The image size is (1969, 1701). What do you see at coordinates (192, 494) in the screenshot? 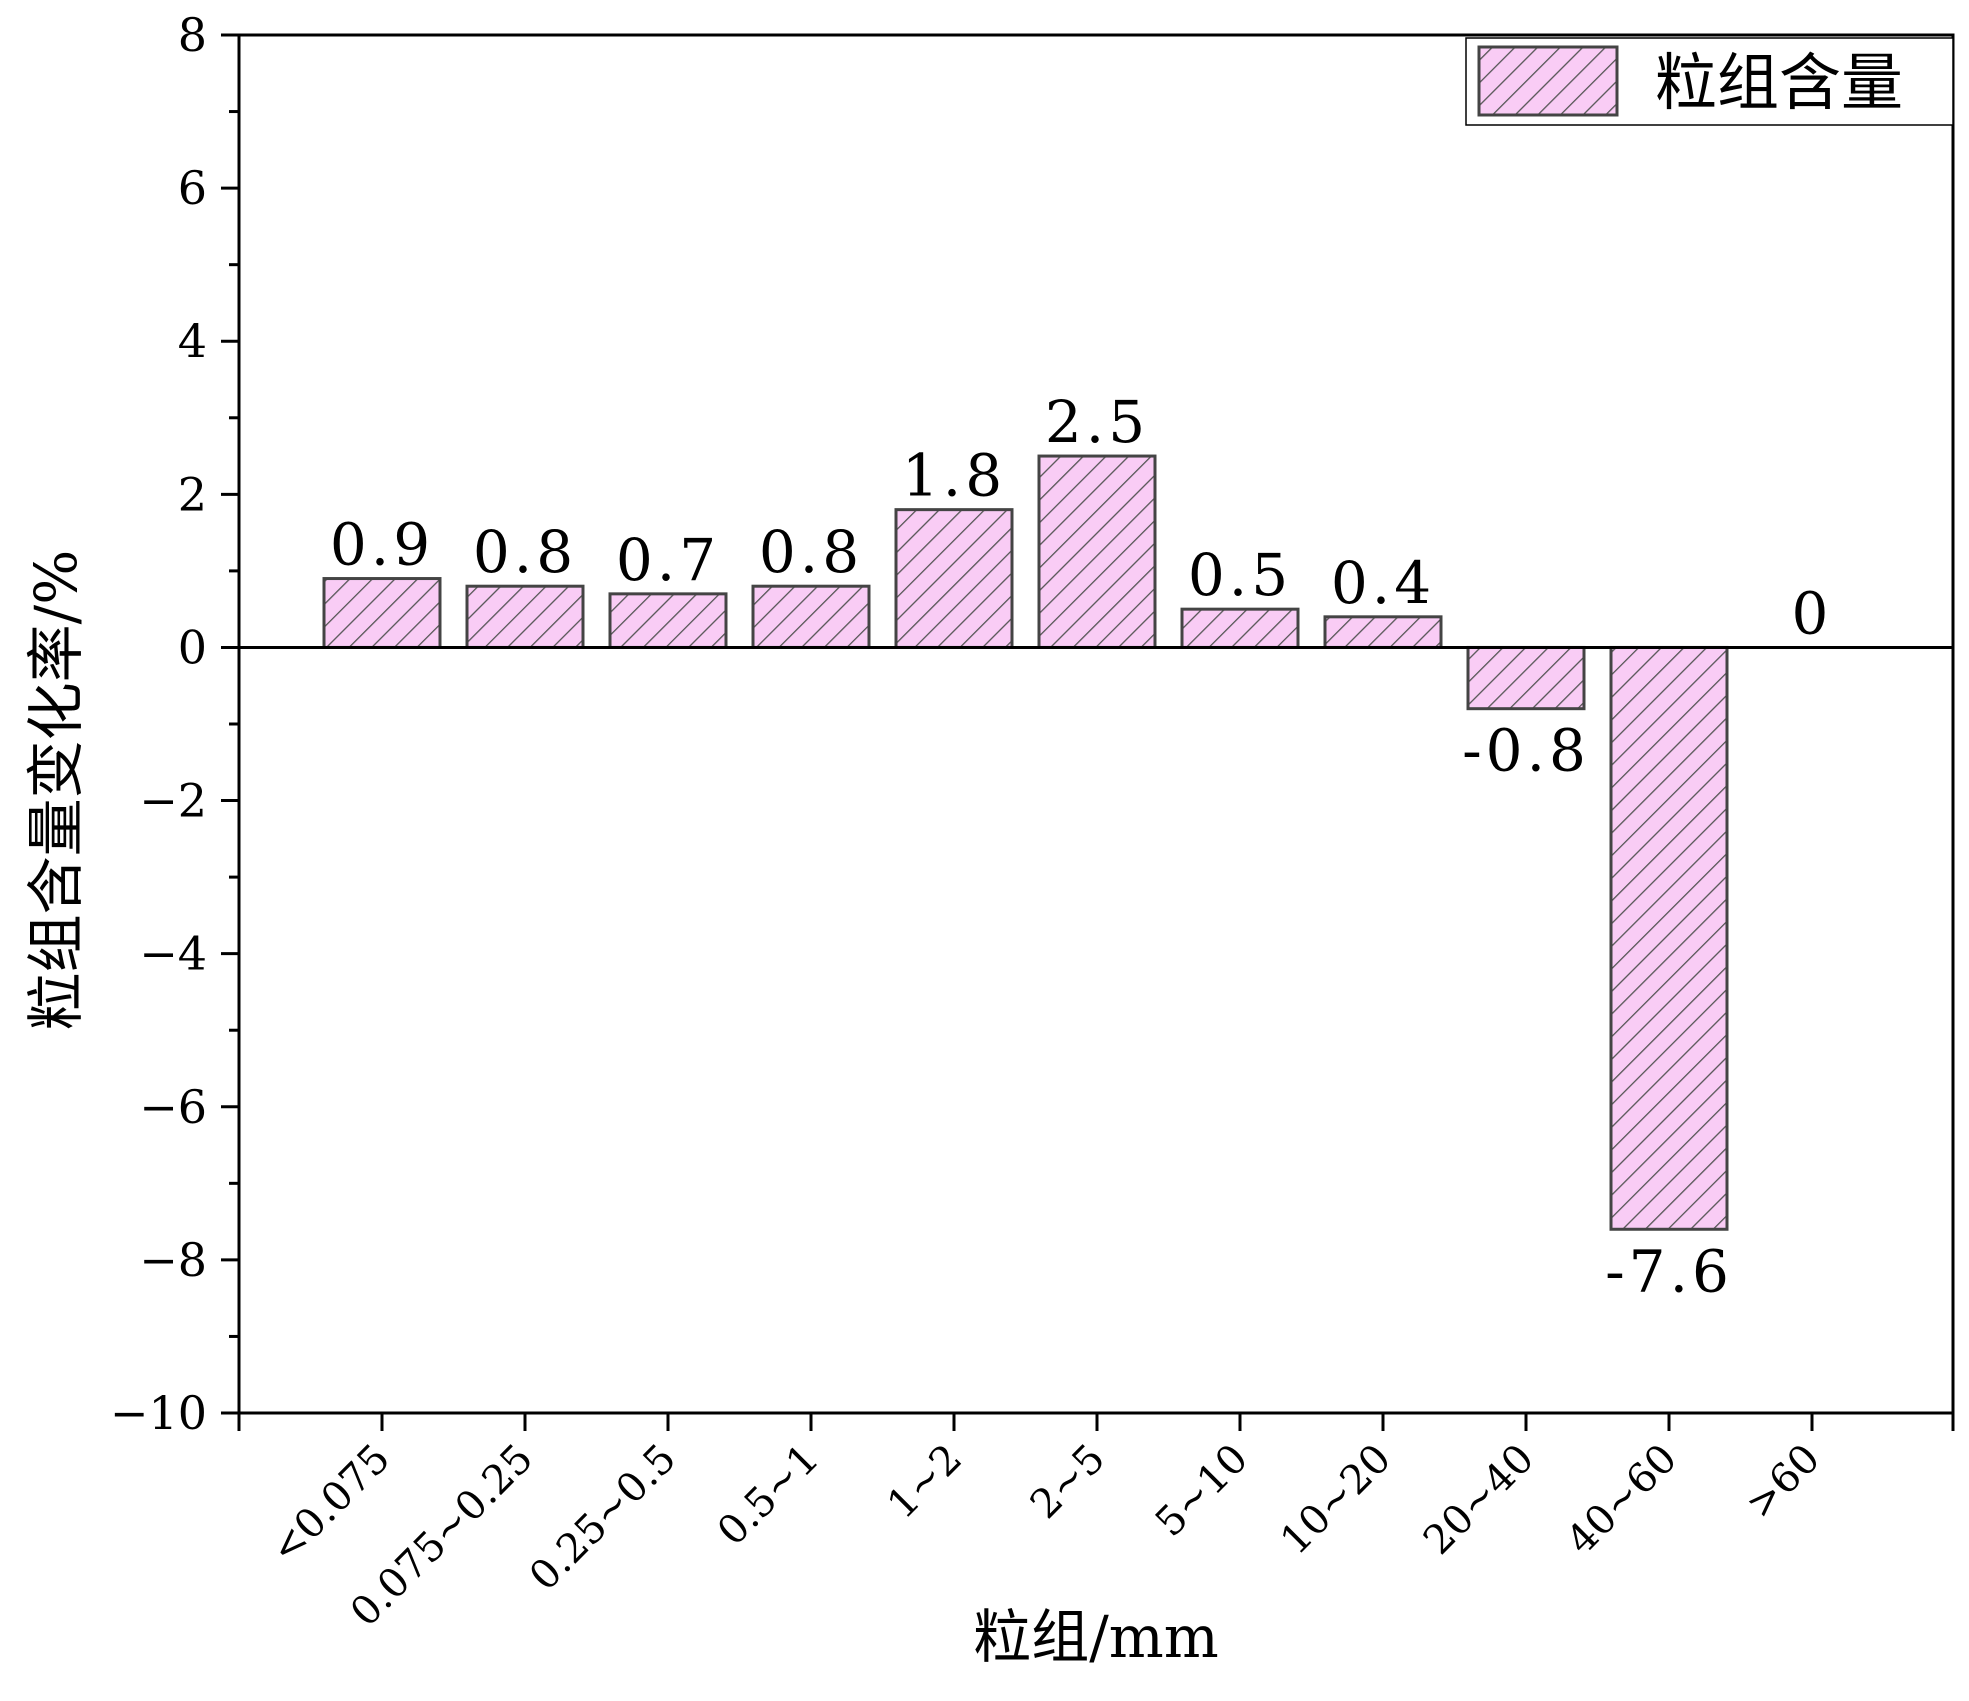
I see `y-tick-label: 2` at bounding box center [192, 494].